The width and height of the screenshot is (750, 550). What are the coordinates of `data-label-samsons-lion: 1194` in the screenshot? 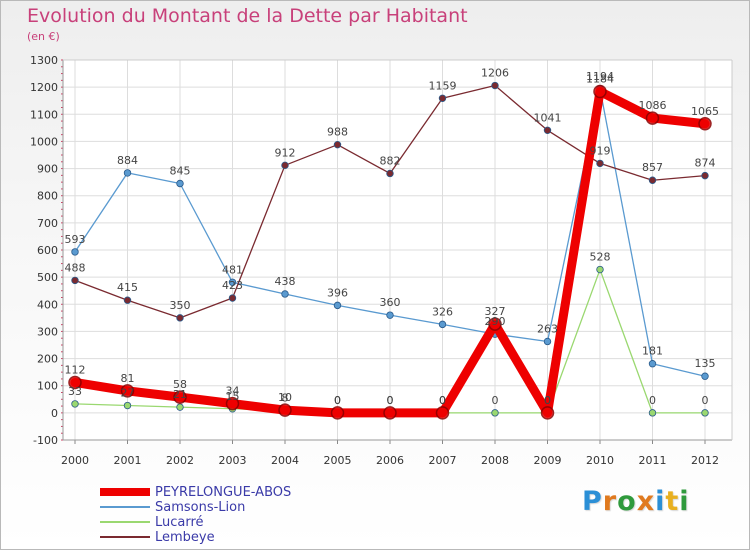 It's located at (600, 76).